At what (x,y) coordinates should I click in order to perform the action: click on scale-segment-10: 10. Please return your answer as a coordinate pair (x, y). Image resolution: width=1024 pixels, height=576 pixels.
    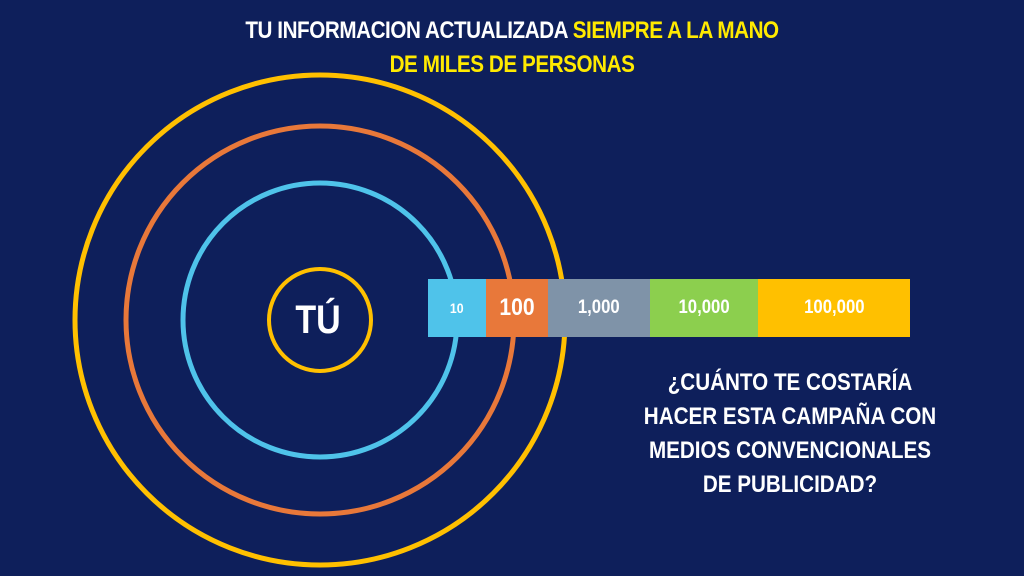
    Looking at the image, I should click on (457, 308).